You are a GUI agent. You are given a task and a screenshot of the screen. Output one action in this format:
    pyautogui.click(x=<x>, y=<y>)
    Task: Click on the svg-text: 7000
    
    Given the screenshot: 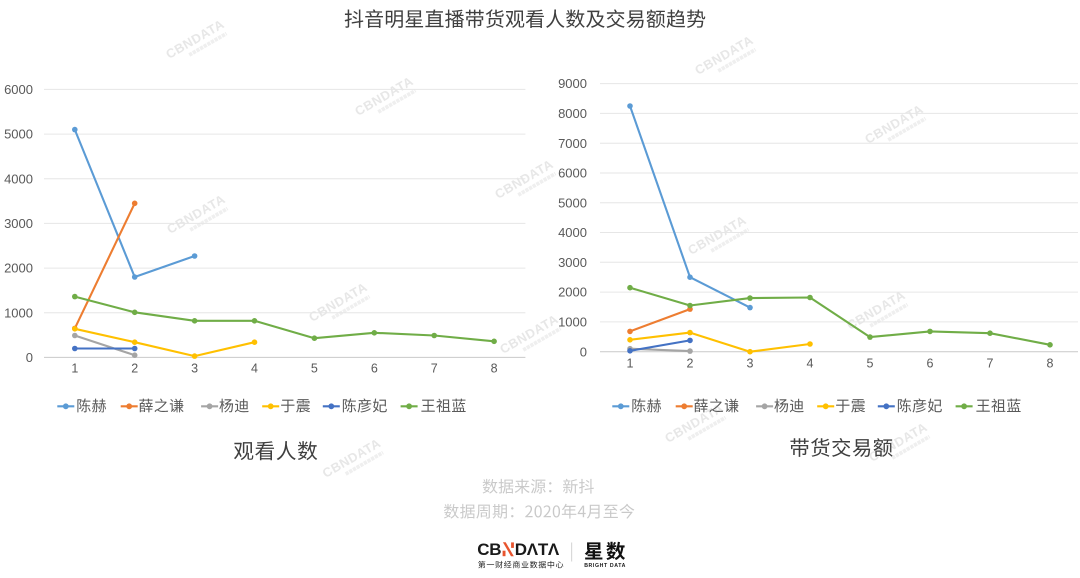 What is the action you would take?
    pyautogui.click(x=572, y=143)
    